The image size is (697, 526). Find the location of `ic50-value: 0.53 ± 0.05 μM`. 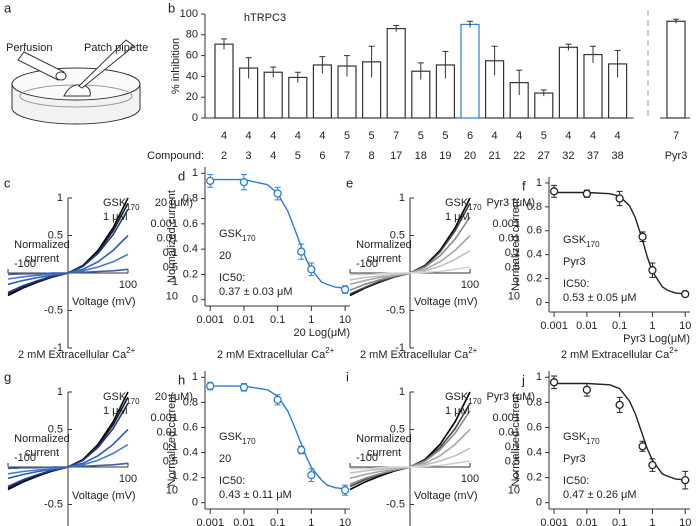

ic50-value: 0.53 ± 0.05 μM is located at coordinates (600, 298).